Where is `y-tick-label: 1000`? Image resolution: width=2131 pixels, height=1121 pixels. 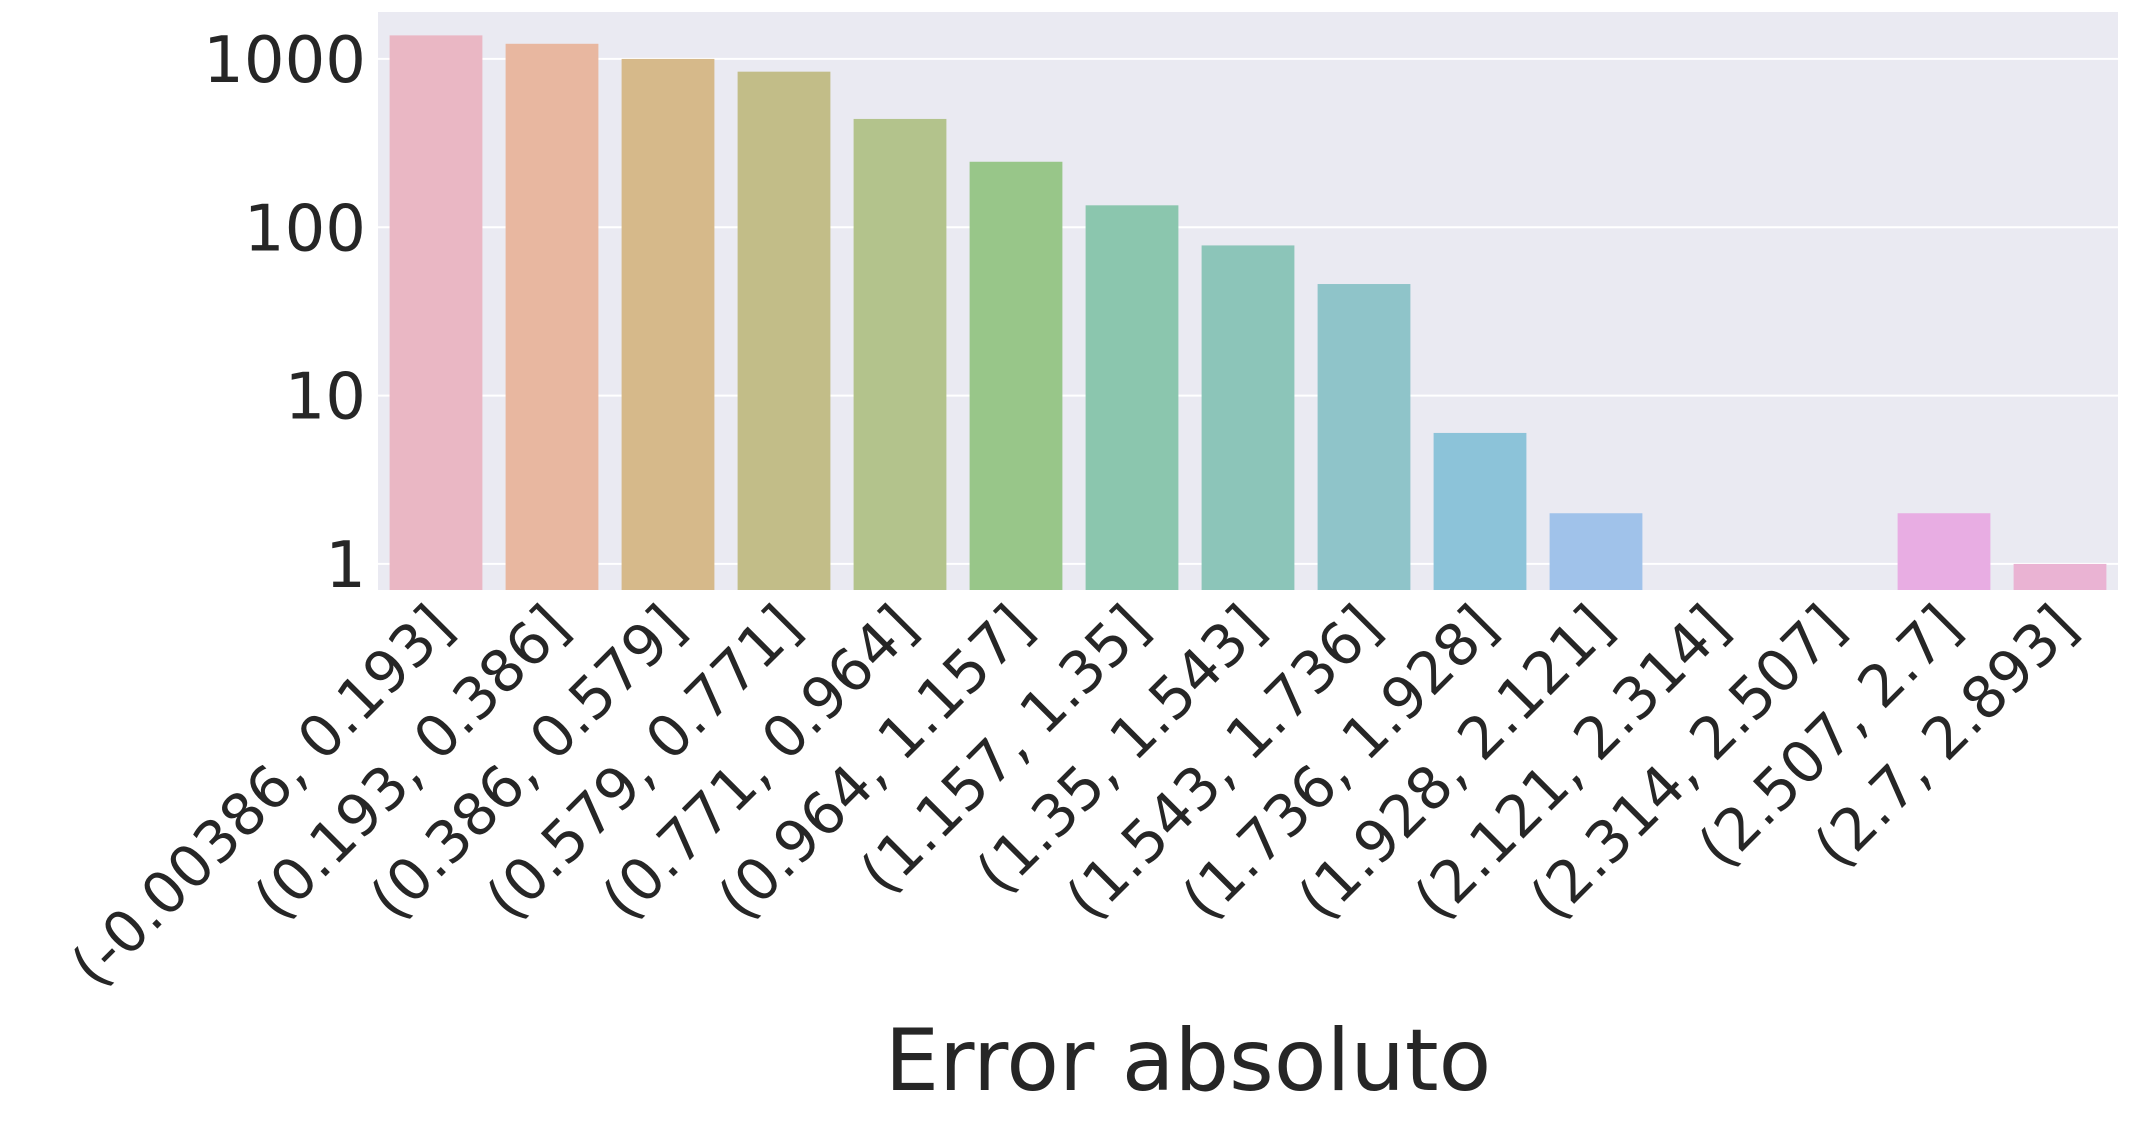
y-tick-label: 1000 is located at coordinates (284, 61).